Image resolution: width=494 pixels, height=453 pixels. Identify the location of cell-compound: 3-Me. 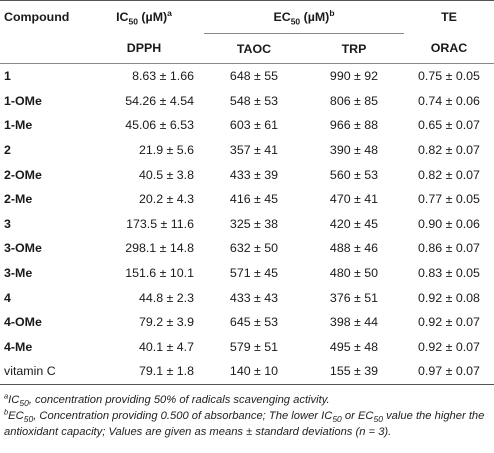
(18, 273).